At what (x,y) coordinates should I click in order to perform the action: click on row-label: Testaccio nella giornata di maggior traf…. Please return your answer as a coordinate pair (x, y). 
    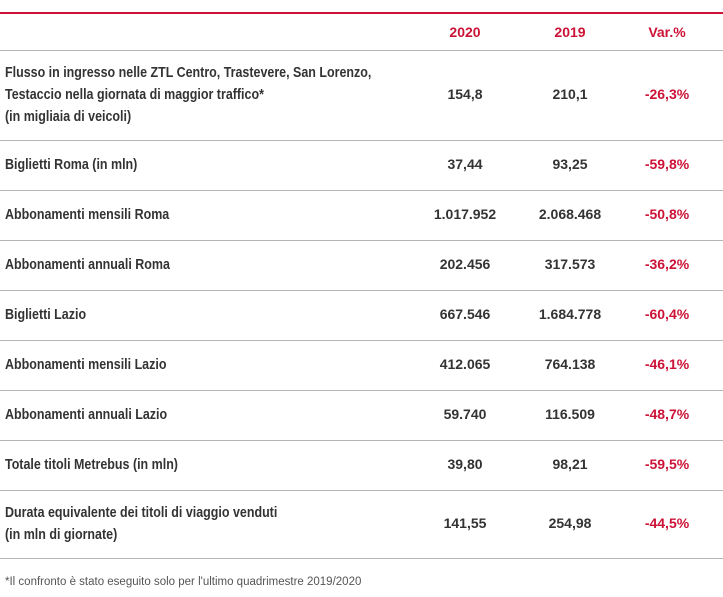
    Looking at the image, I should click on (134, 95).